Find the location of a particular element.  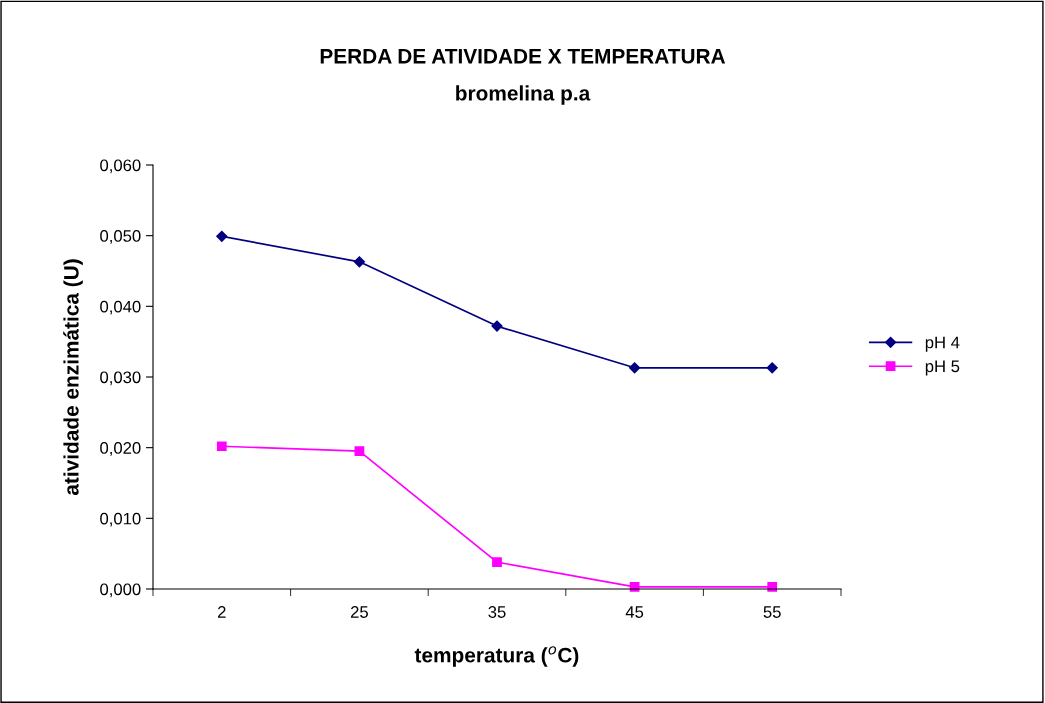

x-tick-label: 35 is located at coordinates (497, 612).